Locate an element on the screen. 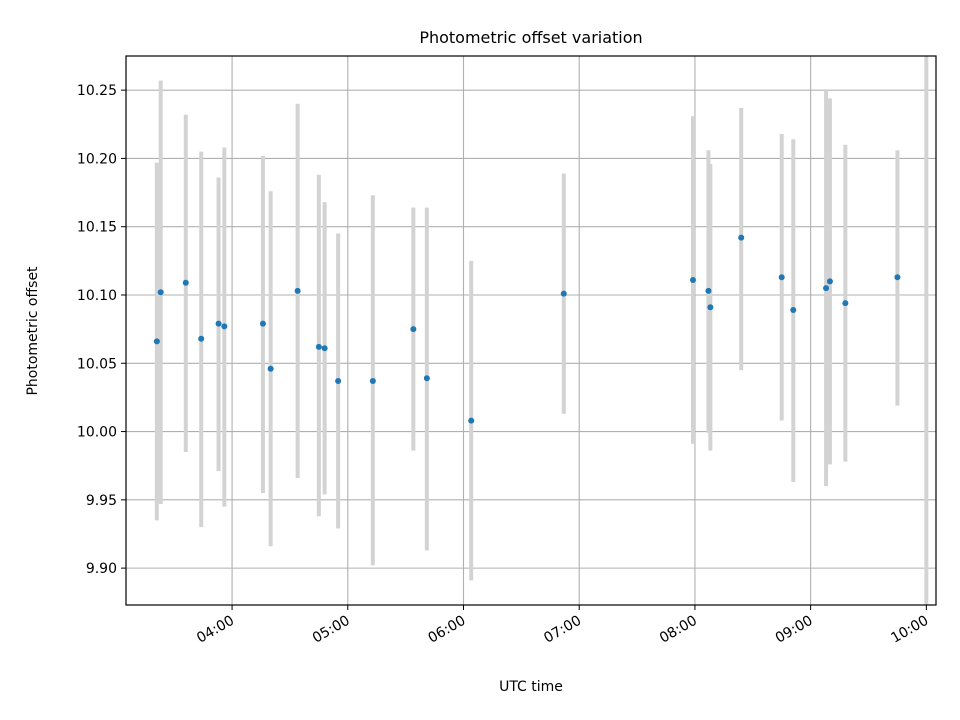  x-tick-label: 07:00 is located at coordinates (562, 630).